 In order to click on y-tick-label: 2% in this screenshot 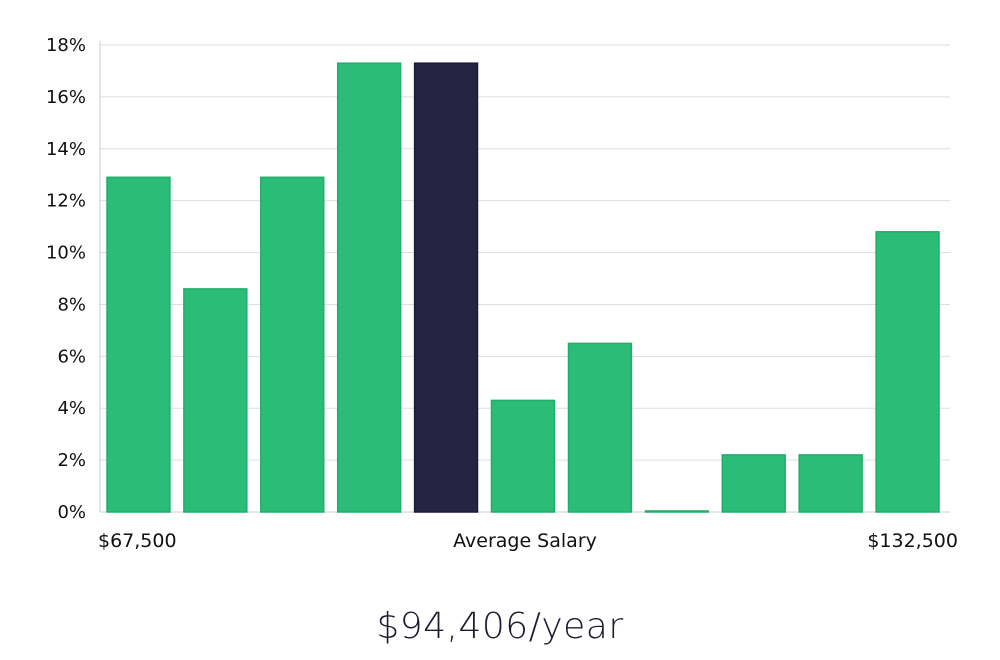, I will do `click(71, 460)`.